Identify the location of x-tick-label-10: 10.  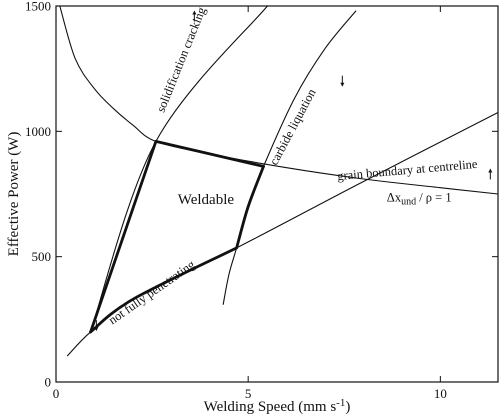
(440, 393).